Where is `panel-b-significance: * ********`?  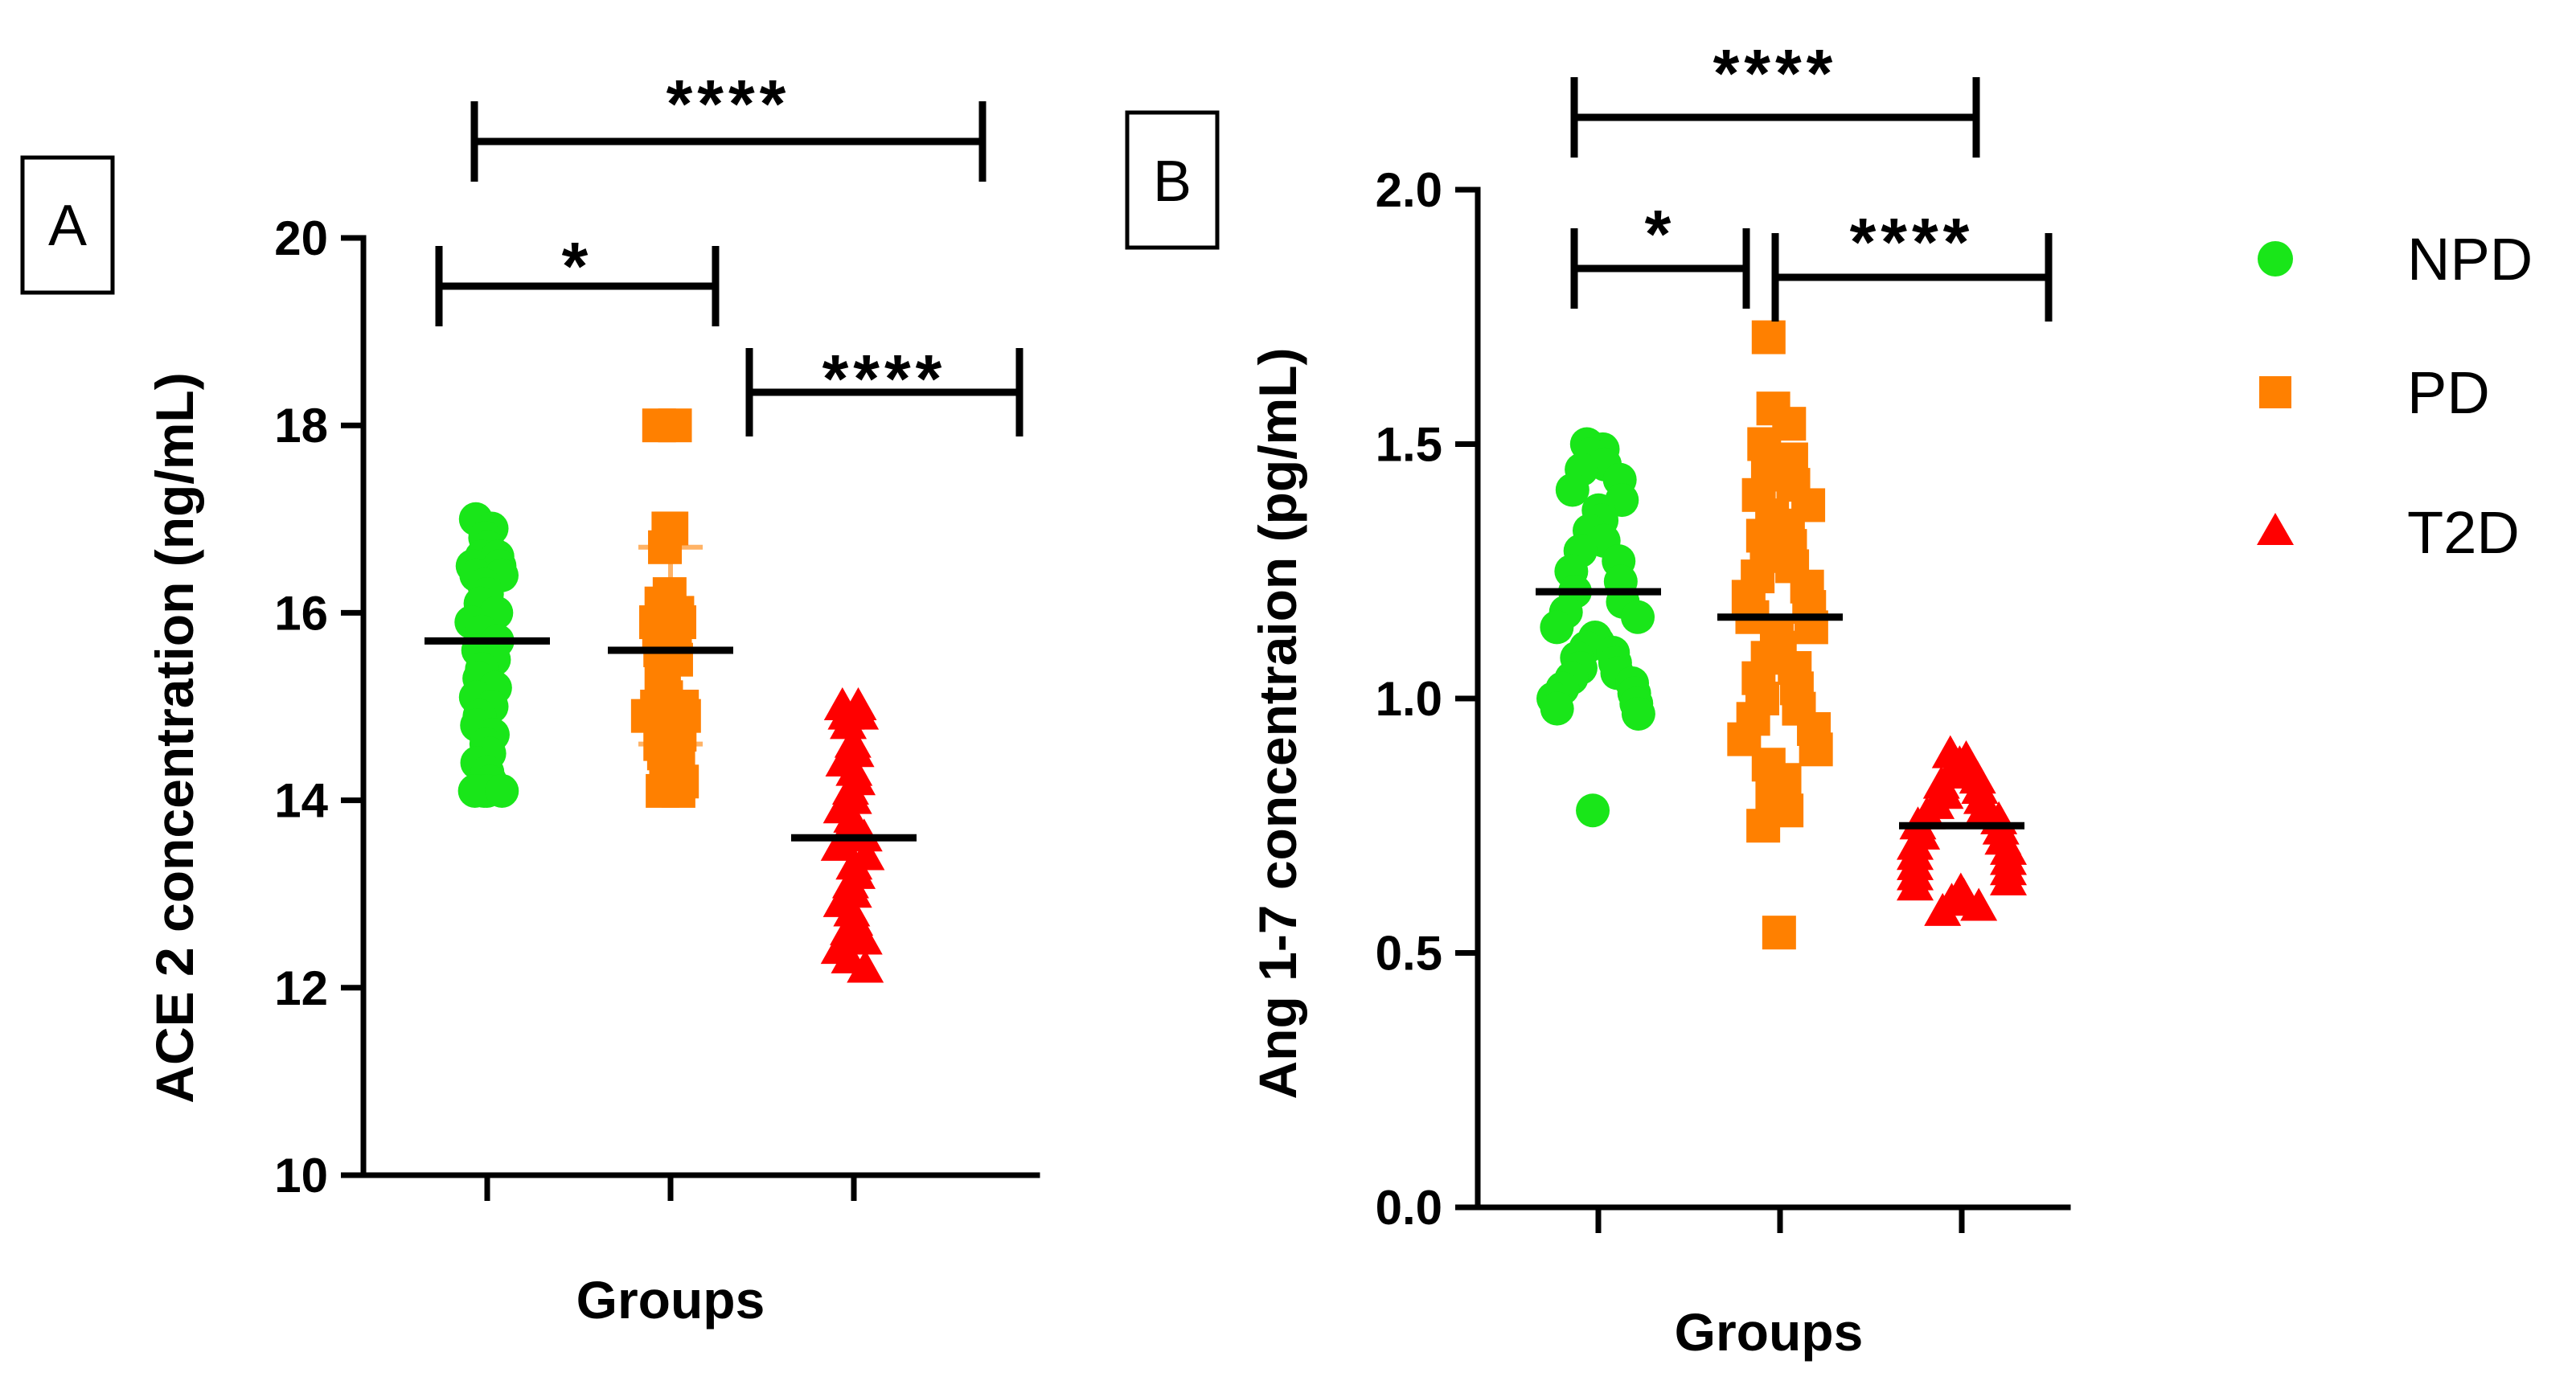
panel-b-significance: * ******** is located at coordinates (1811, 178).